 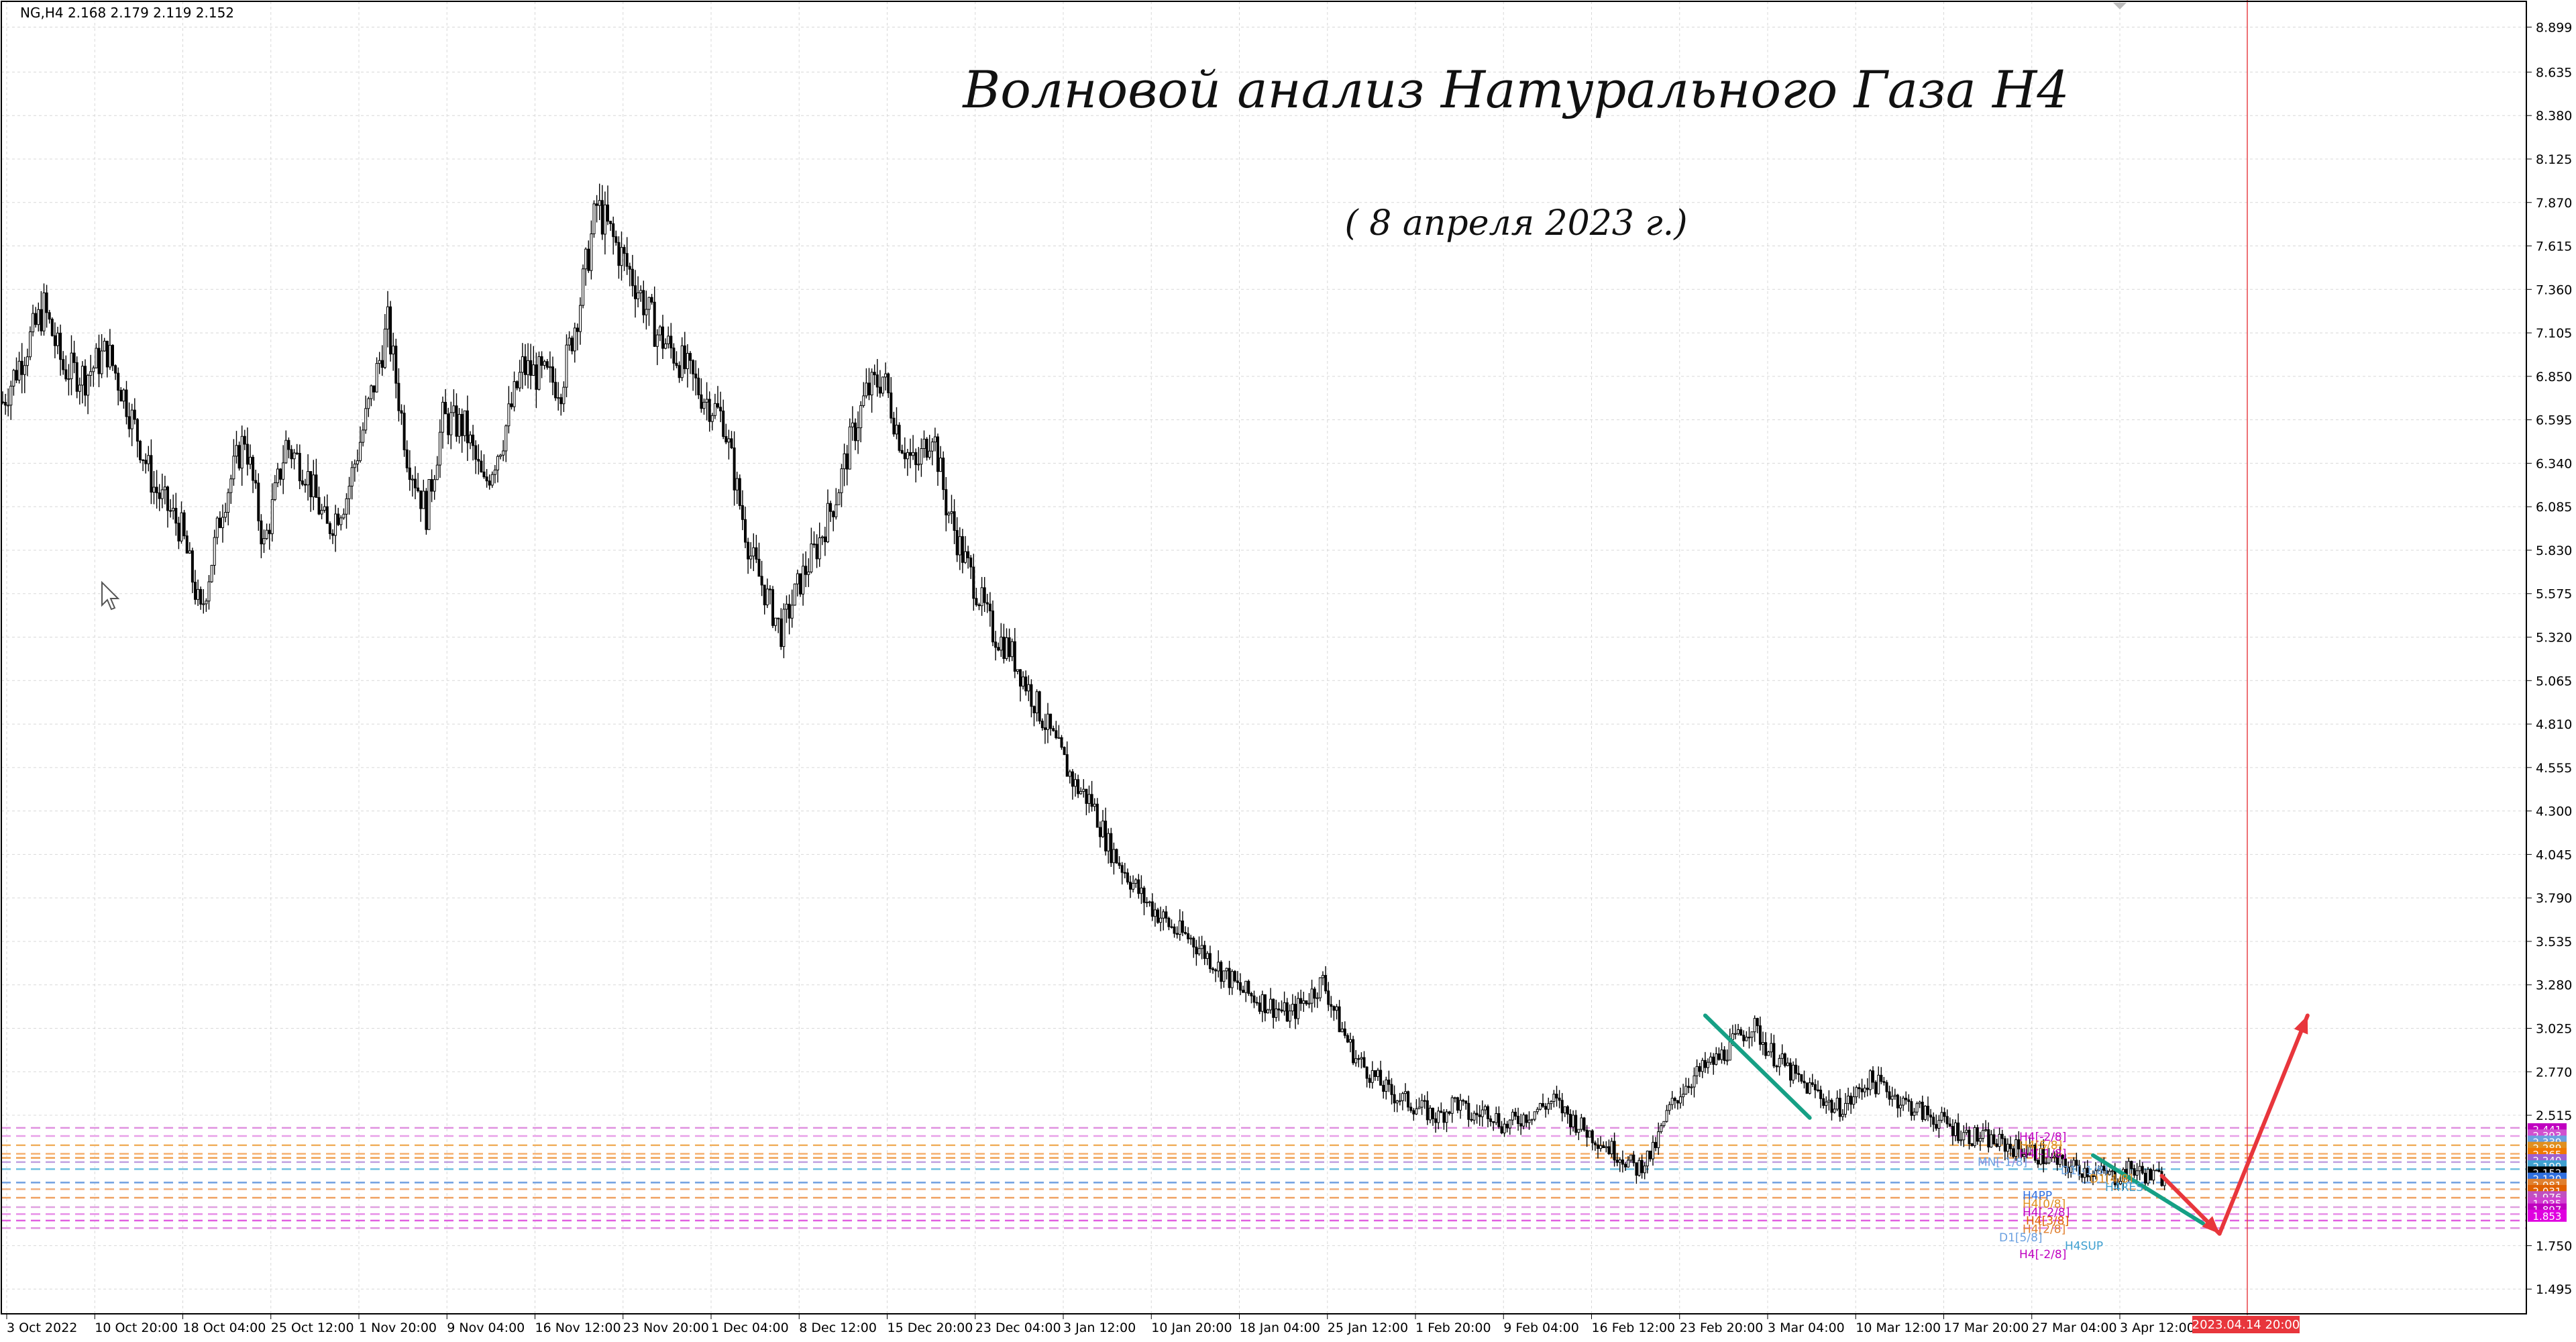 What do you see at coordinates (1018, 1328) in the screenshot?
I see `x-tick-label: 23 Dec 04:00` at bounding box center [1018, 1328].